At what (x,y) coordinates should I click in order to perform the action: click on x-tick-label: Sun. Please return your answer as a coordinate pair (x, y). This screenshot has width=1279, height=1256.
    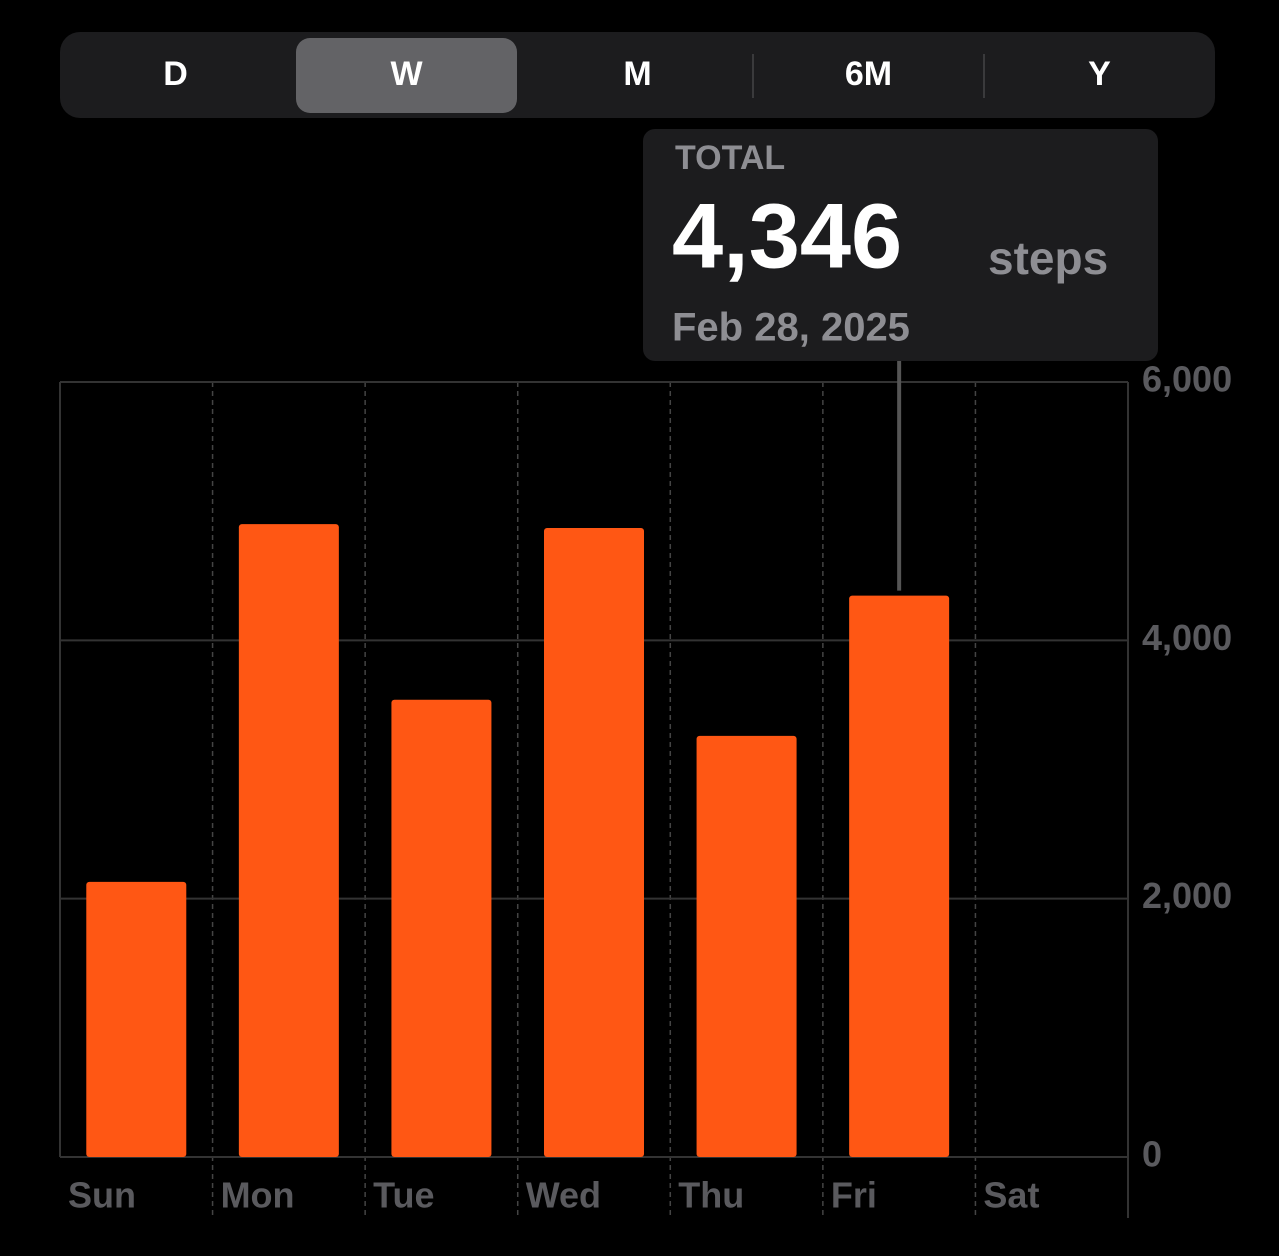
    Looking at the image, I should click on (102, 1195).